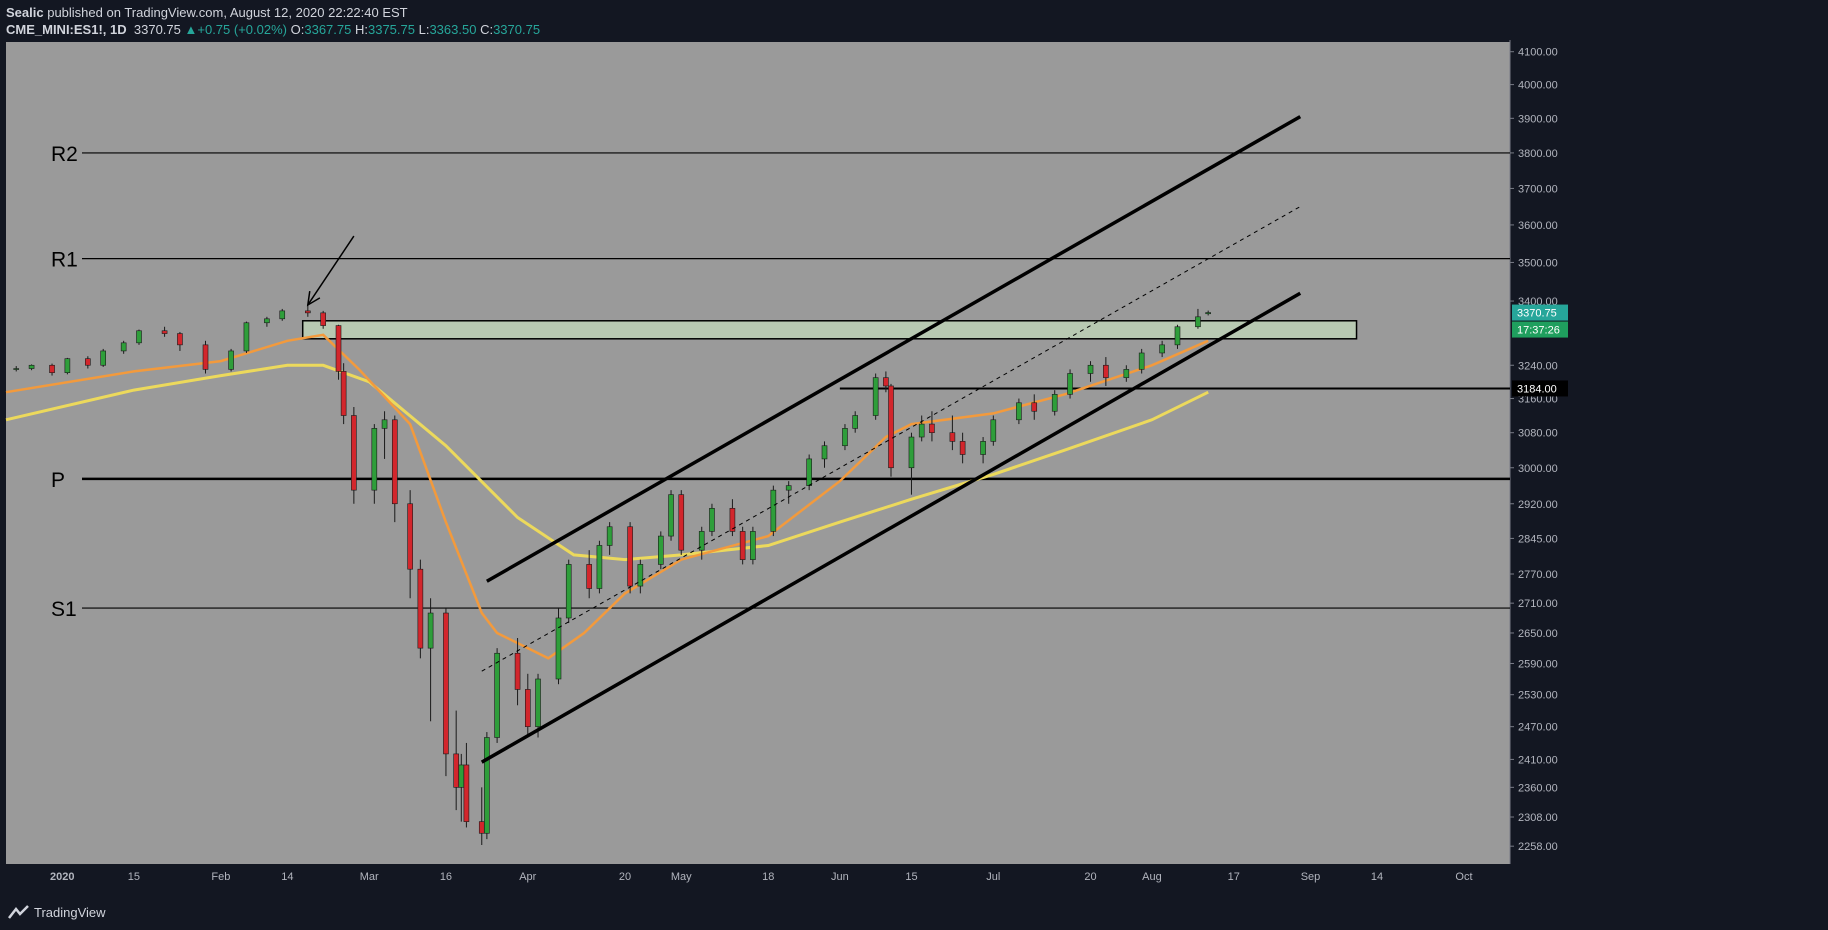 Image resolution: width=1828 pixels, height=930 pixels. I want to click on y-tick-label: 2530.00, so click(1538, 696).